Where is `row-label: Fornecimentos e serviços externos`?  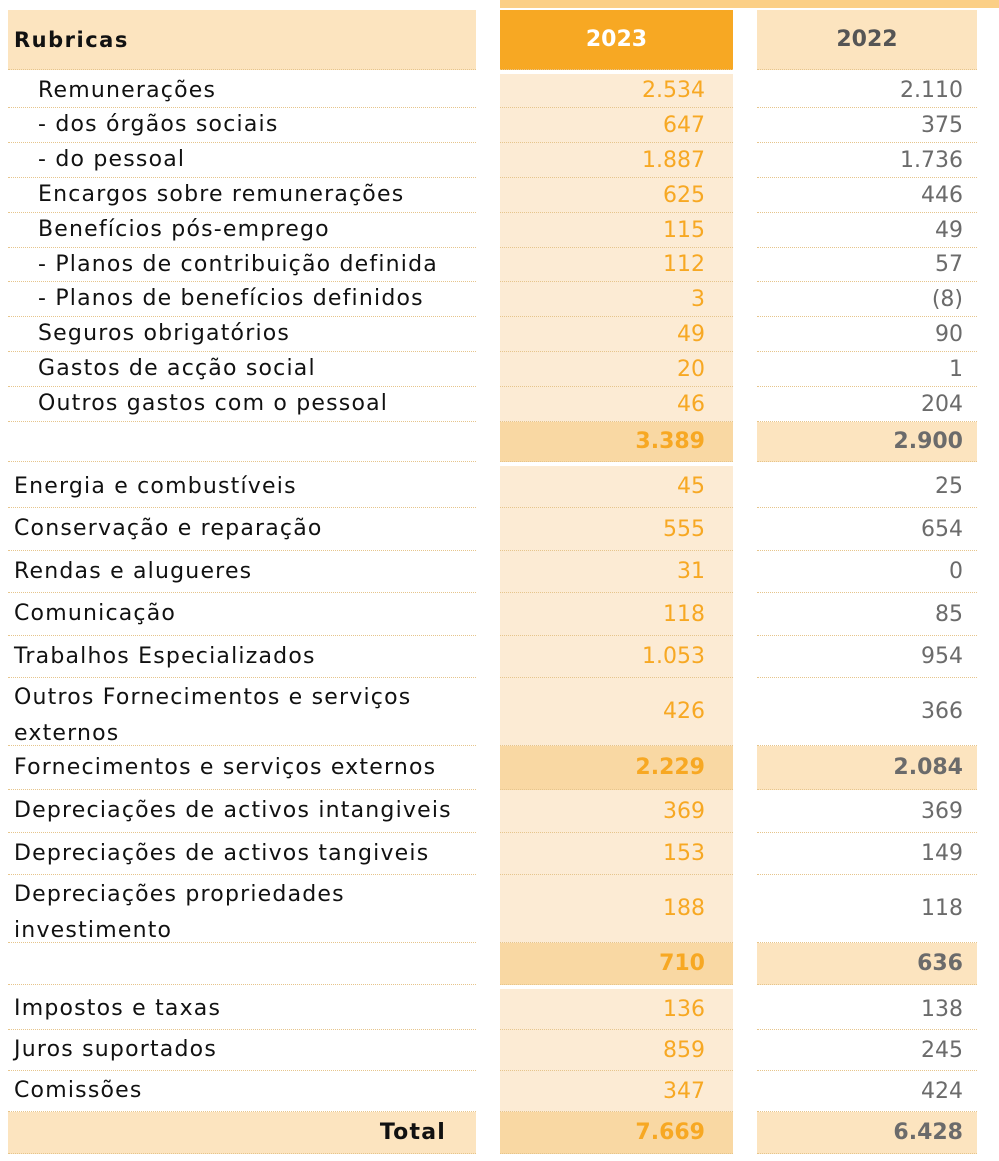 row-label: Fornecimentos e serviços externos is located at coordinates (242, 768).